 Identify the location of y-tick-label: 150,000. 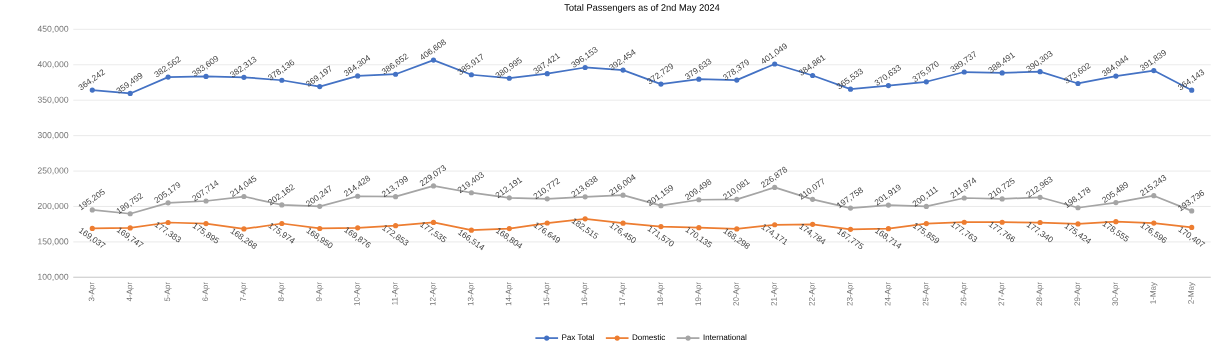
(53, 242).